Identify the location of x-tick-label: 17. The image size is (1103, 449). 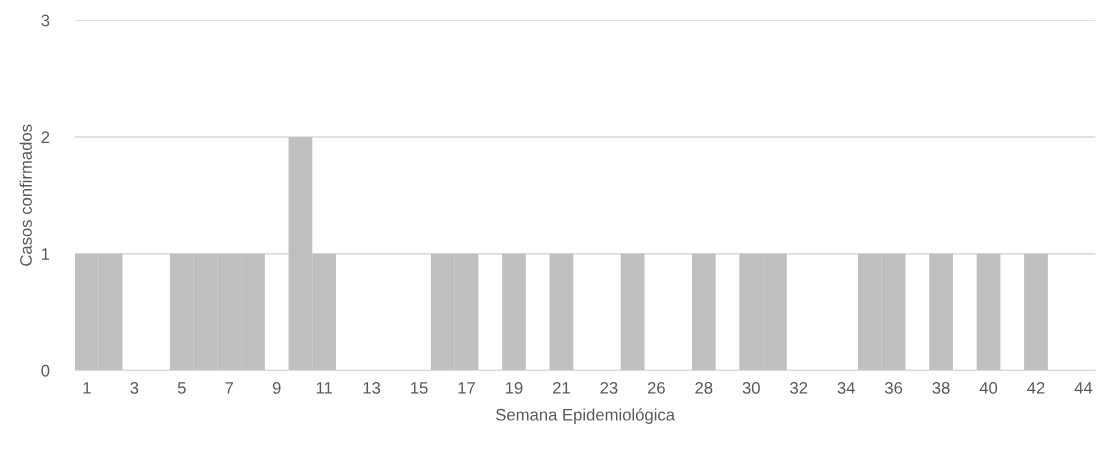
(466, 388).